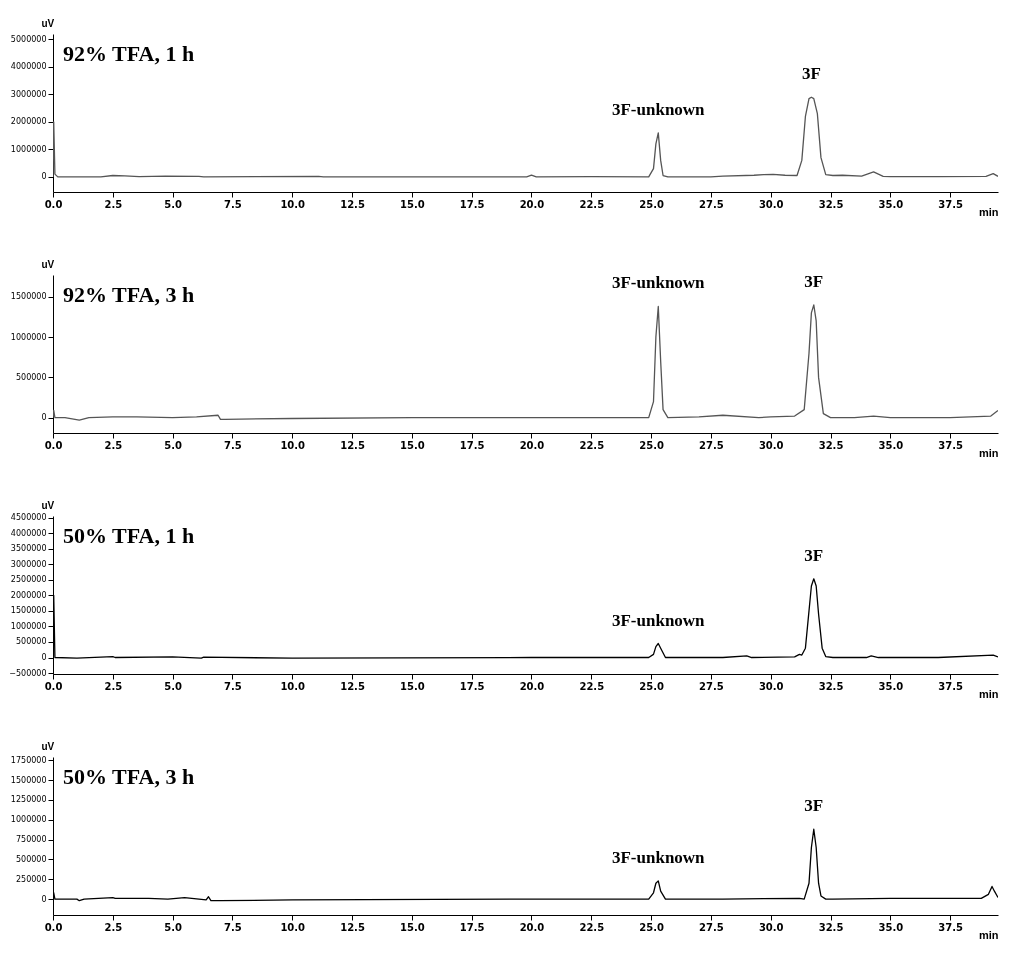 This screenshot has width=1010, height=969. Describe the element at coordinates (28, 549) in the screenshot. I see `y-tick-label: 3500000` at that location.